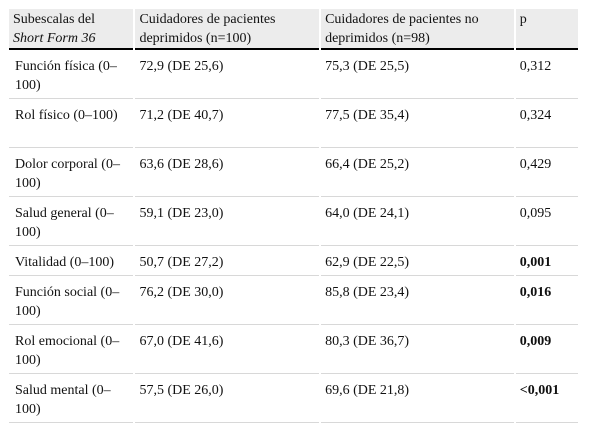 Image resolution: width=590 pixels, height=445 pixels. What do you see at coordinates (71, 29) in the screenshot?
I see `header-subscale: Subescalas del Short Form 36` at bounding box center [71, 29].